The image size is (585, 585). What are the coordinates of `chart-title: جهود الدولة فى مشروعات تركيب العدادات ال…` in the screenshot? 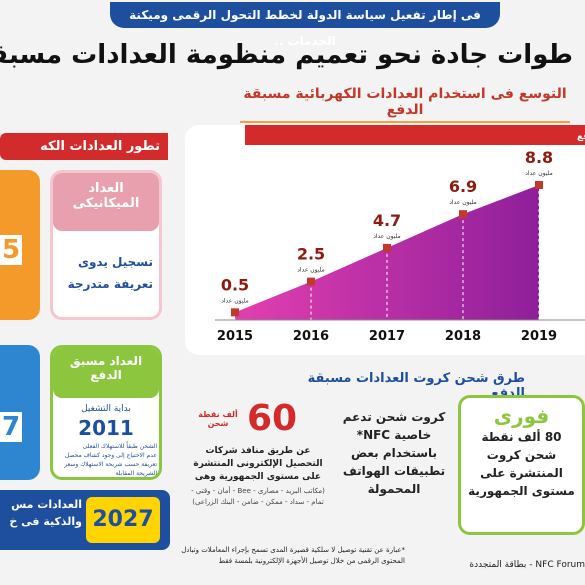 It's located at (581, 137).